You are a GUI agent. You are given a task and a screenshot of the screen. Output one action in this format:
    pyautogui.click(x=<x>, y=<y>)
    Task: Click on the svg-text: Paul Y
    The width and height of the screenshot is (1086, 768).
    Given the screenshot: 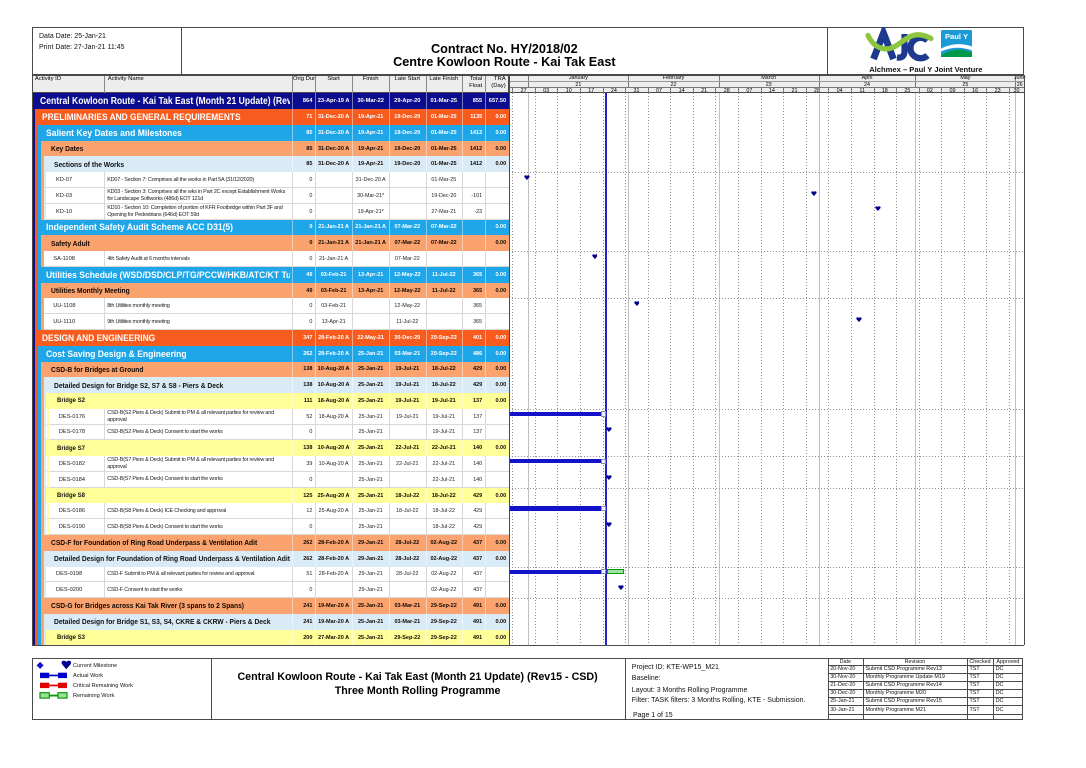 What is the action you would take?
    pyautogui.click(x=956, y=36)
    